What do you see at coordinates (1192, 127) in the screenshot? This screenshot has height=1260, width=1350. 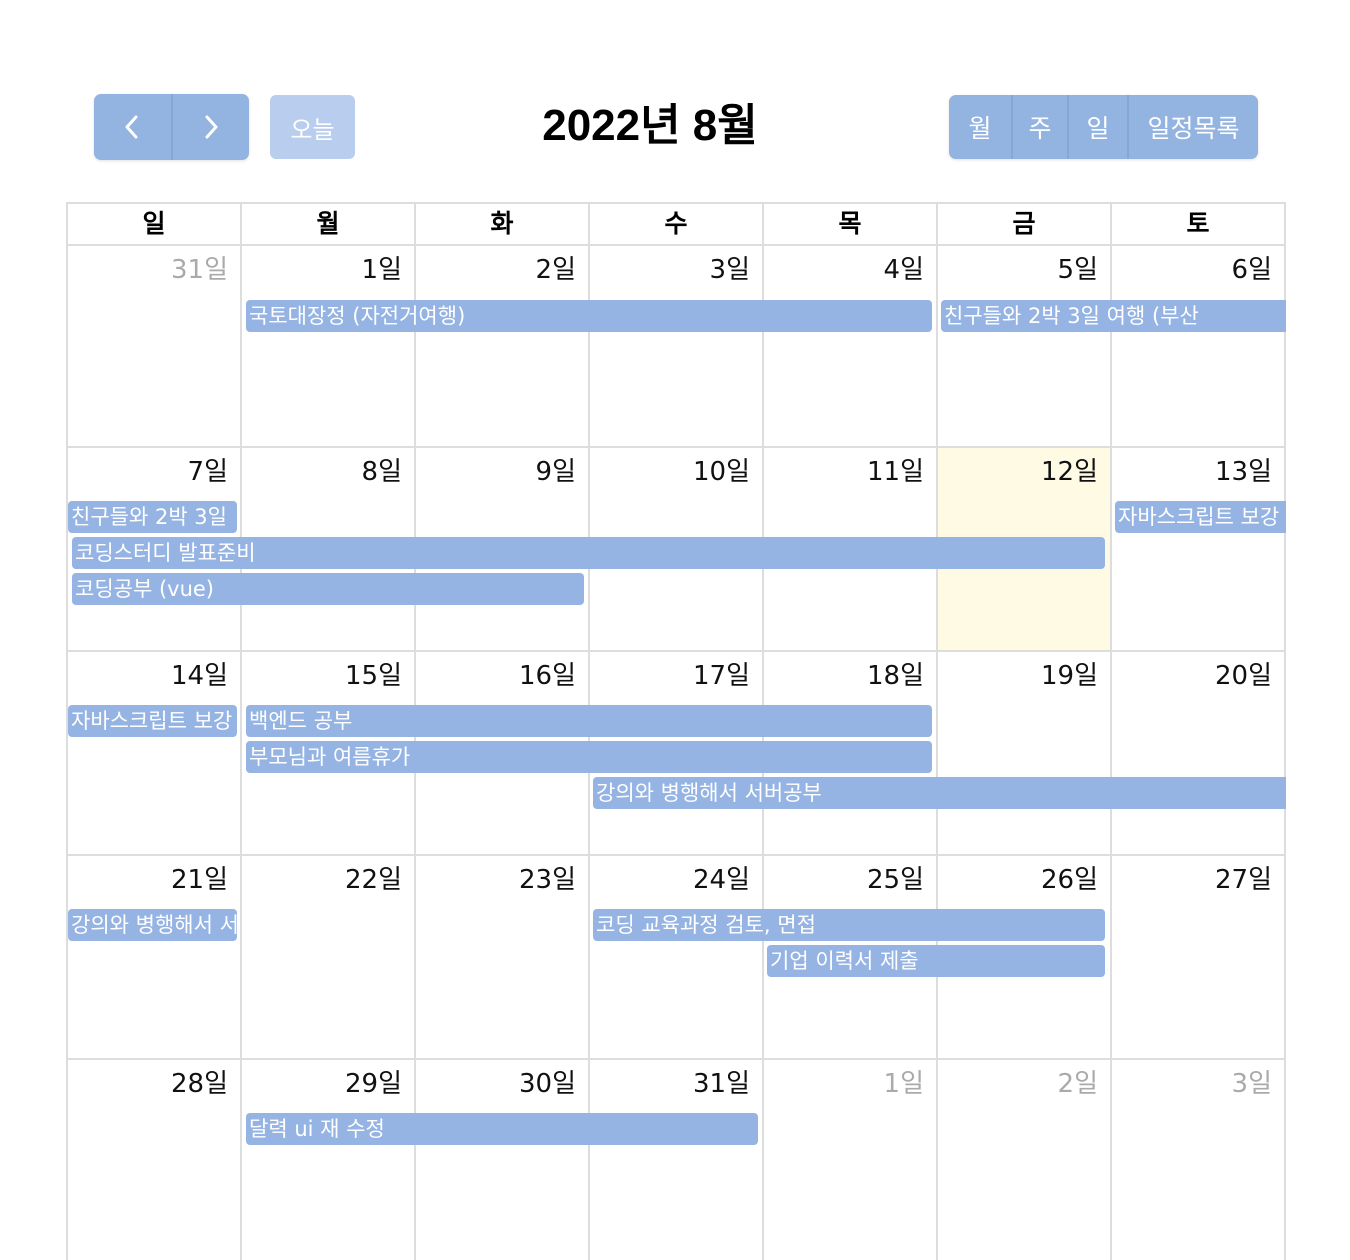 I see `view-list-button: 일정목록` at bounding box center [1192, 127].